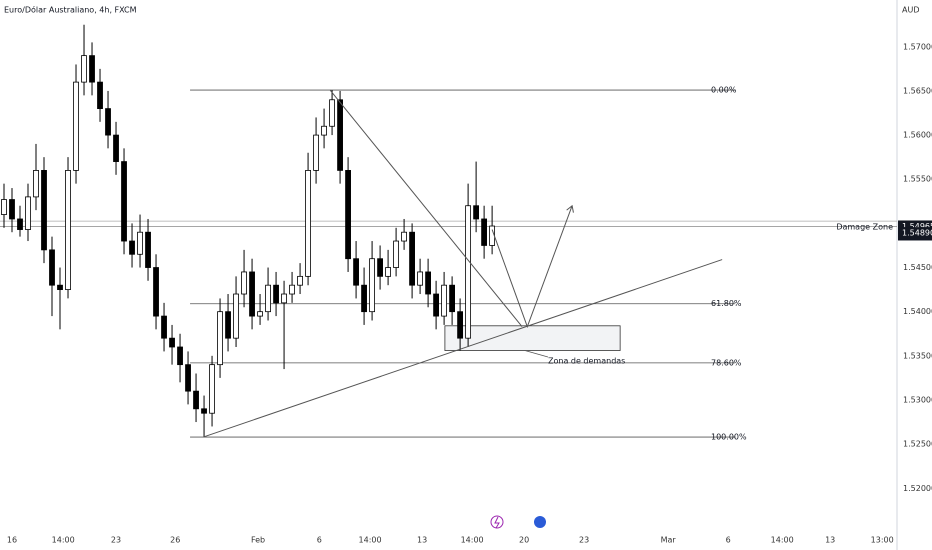  What do you see at coordinates (540, 522) in the screenshot?
I see `event-icon` at bounding box center [540, 522].